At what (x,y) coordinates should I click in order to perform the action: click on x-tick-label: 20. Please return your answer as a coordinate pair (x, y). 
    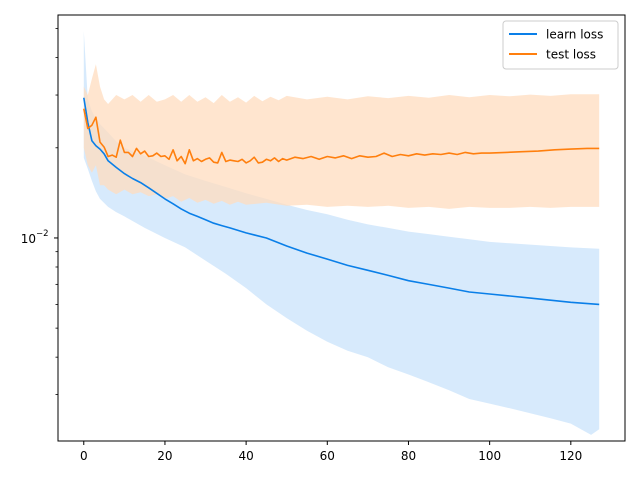
    Looking at the image, I should click on (164, 456).